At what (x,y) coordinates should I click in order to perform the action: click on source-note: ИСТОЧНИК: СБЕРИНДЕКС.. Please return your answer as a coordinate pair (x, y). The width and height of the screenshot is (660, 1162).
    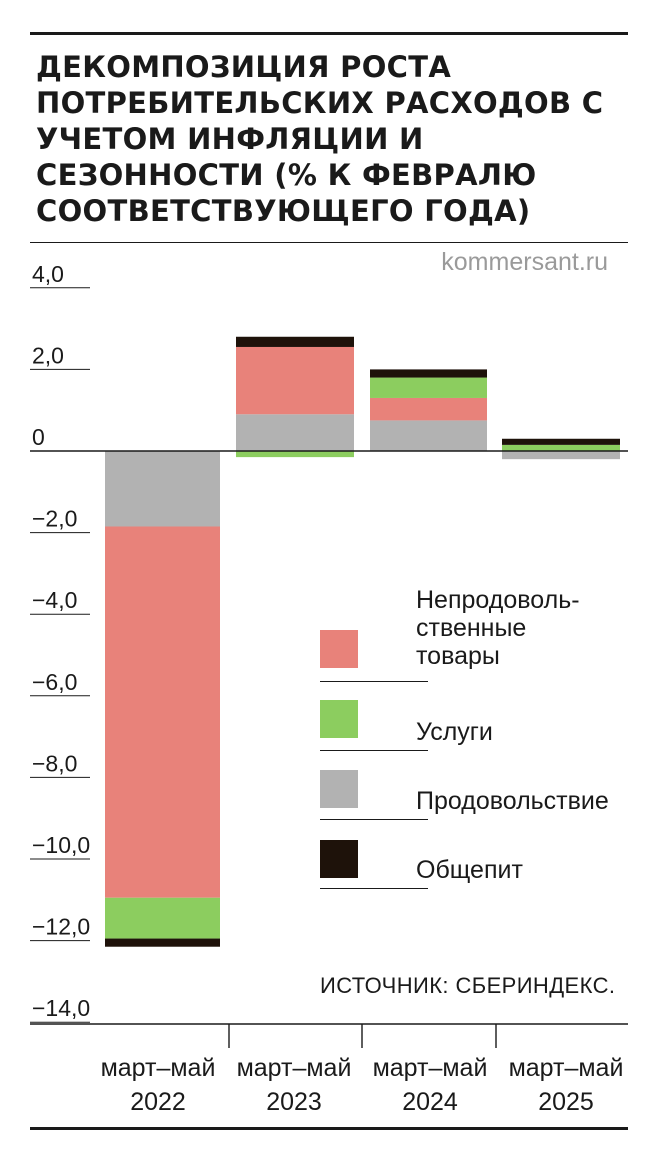
    Looking at the image, I should click on (468, 985).